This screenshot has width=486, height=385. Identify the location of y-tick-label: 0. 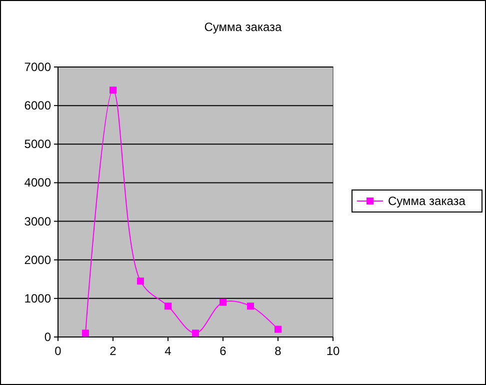
(48, 337).